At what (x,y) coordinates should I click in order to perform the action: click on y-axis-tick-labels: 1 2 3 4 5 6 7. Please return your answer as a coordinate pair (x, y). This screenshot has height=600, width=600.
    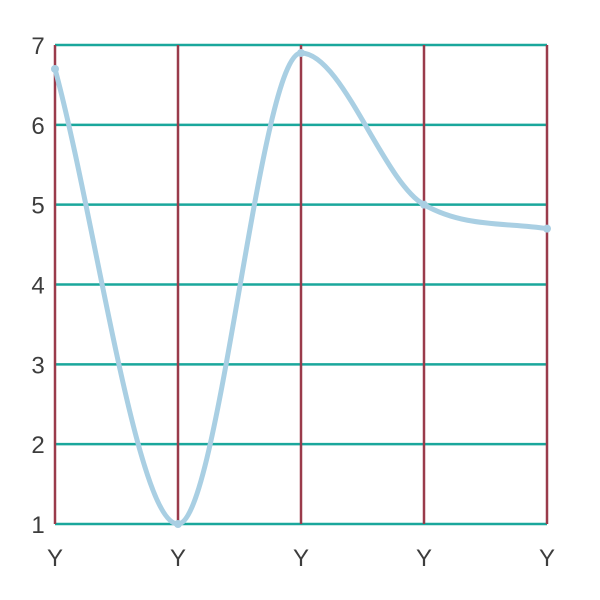
    Looking at the image, I should click on (37, 286).